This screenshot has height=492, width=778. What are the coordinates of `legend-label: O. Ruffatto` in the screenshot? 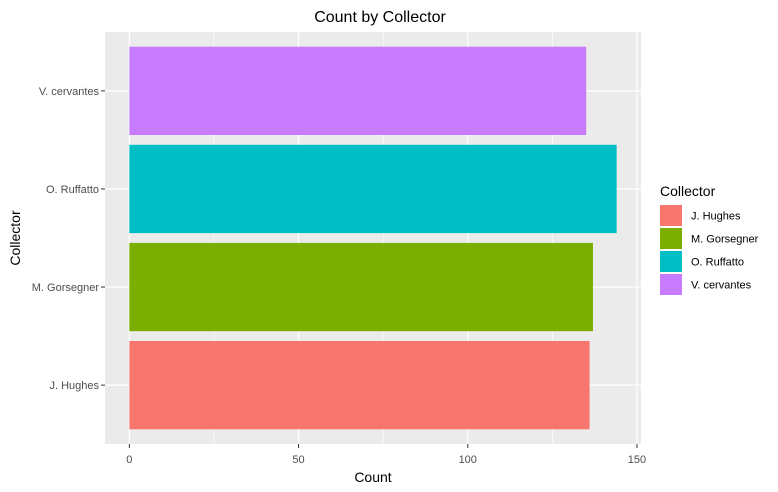 It's located at (717, 263).